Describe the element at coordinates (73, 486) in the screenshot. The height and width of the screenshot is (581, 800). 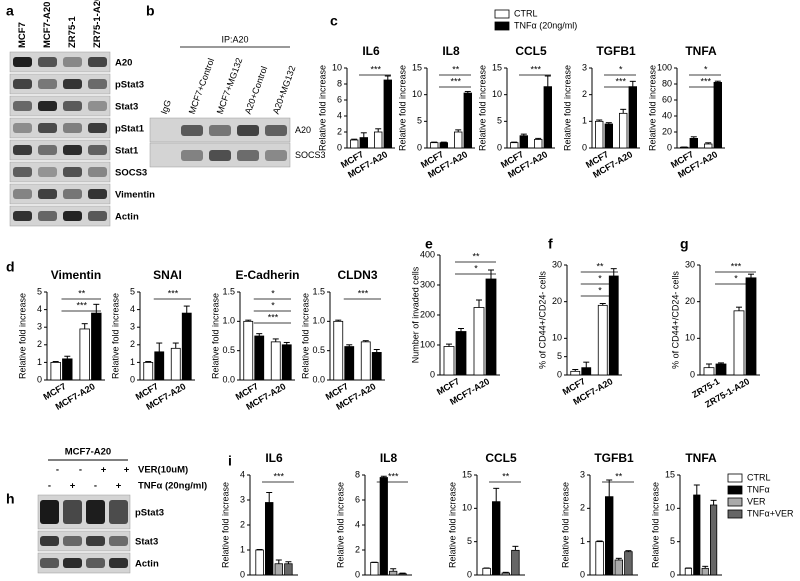
I see `treatment-sign: +` at that location.